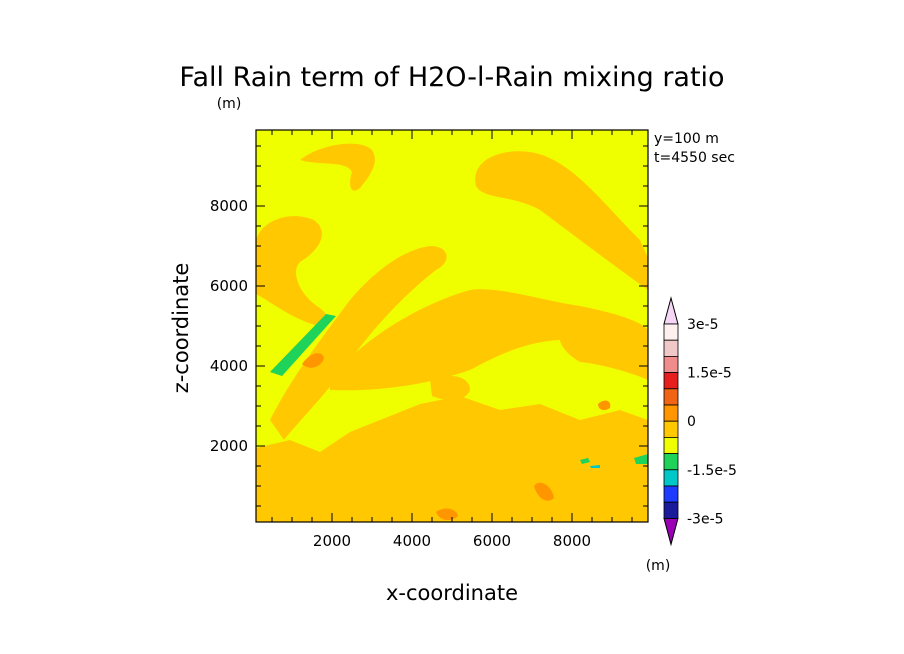  Describe the element at coordinates (332, 541) in the screenshot. I see `x-tick-label: 2000` at that location.